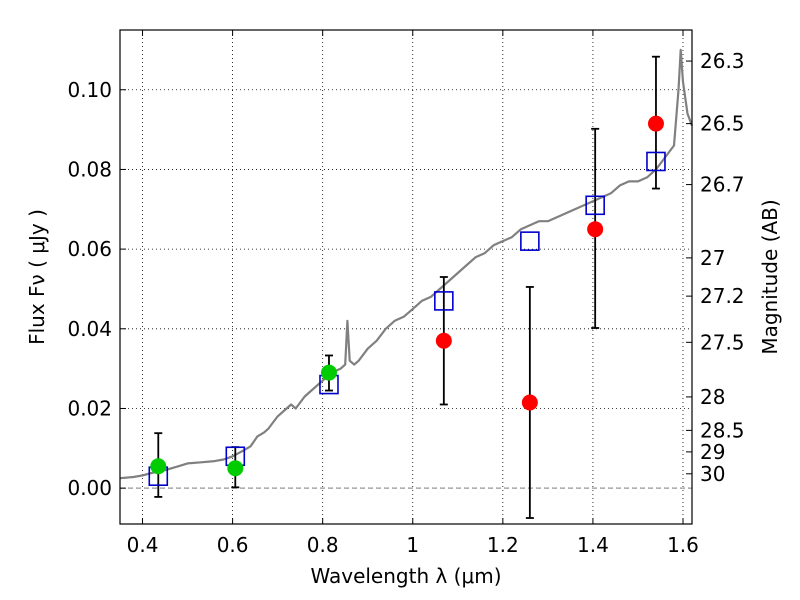 The width and height of the screenshot is (800, 600). What do you see at coordinates (233, 545) in the screenshot?
I see `x-tick-label: 0.6` at bounding box center [233, 545].